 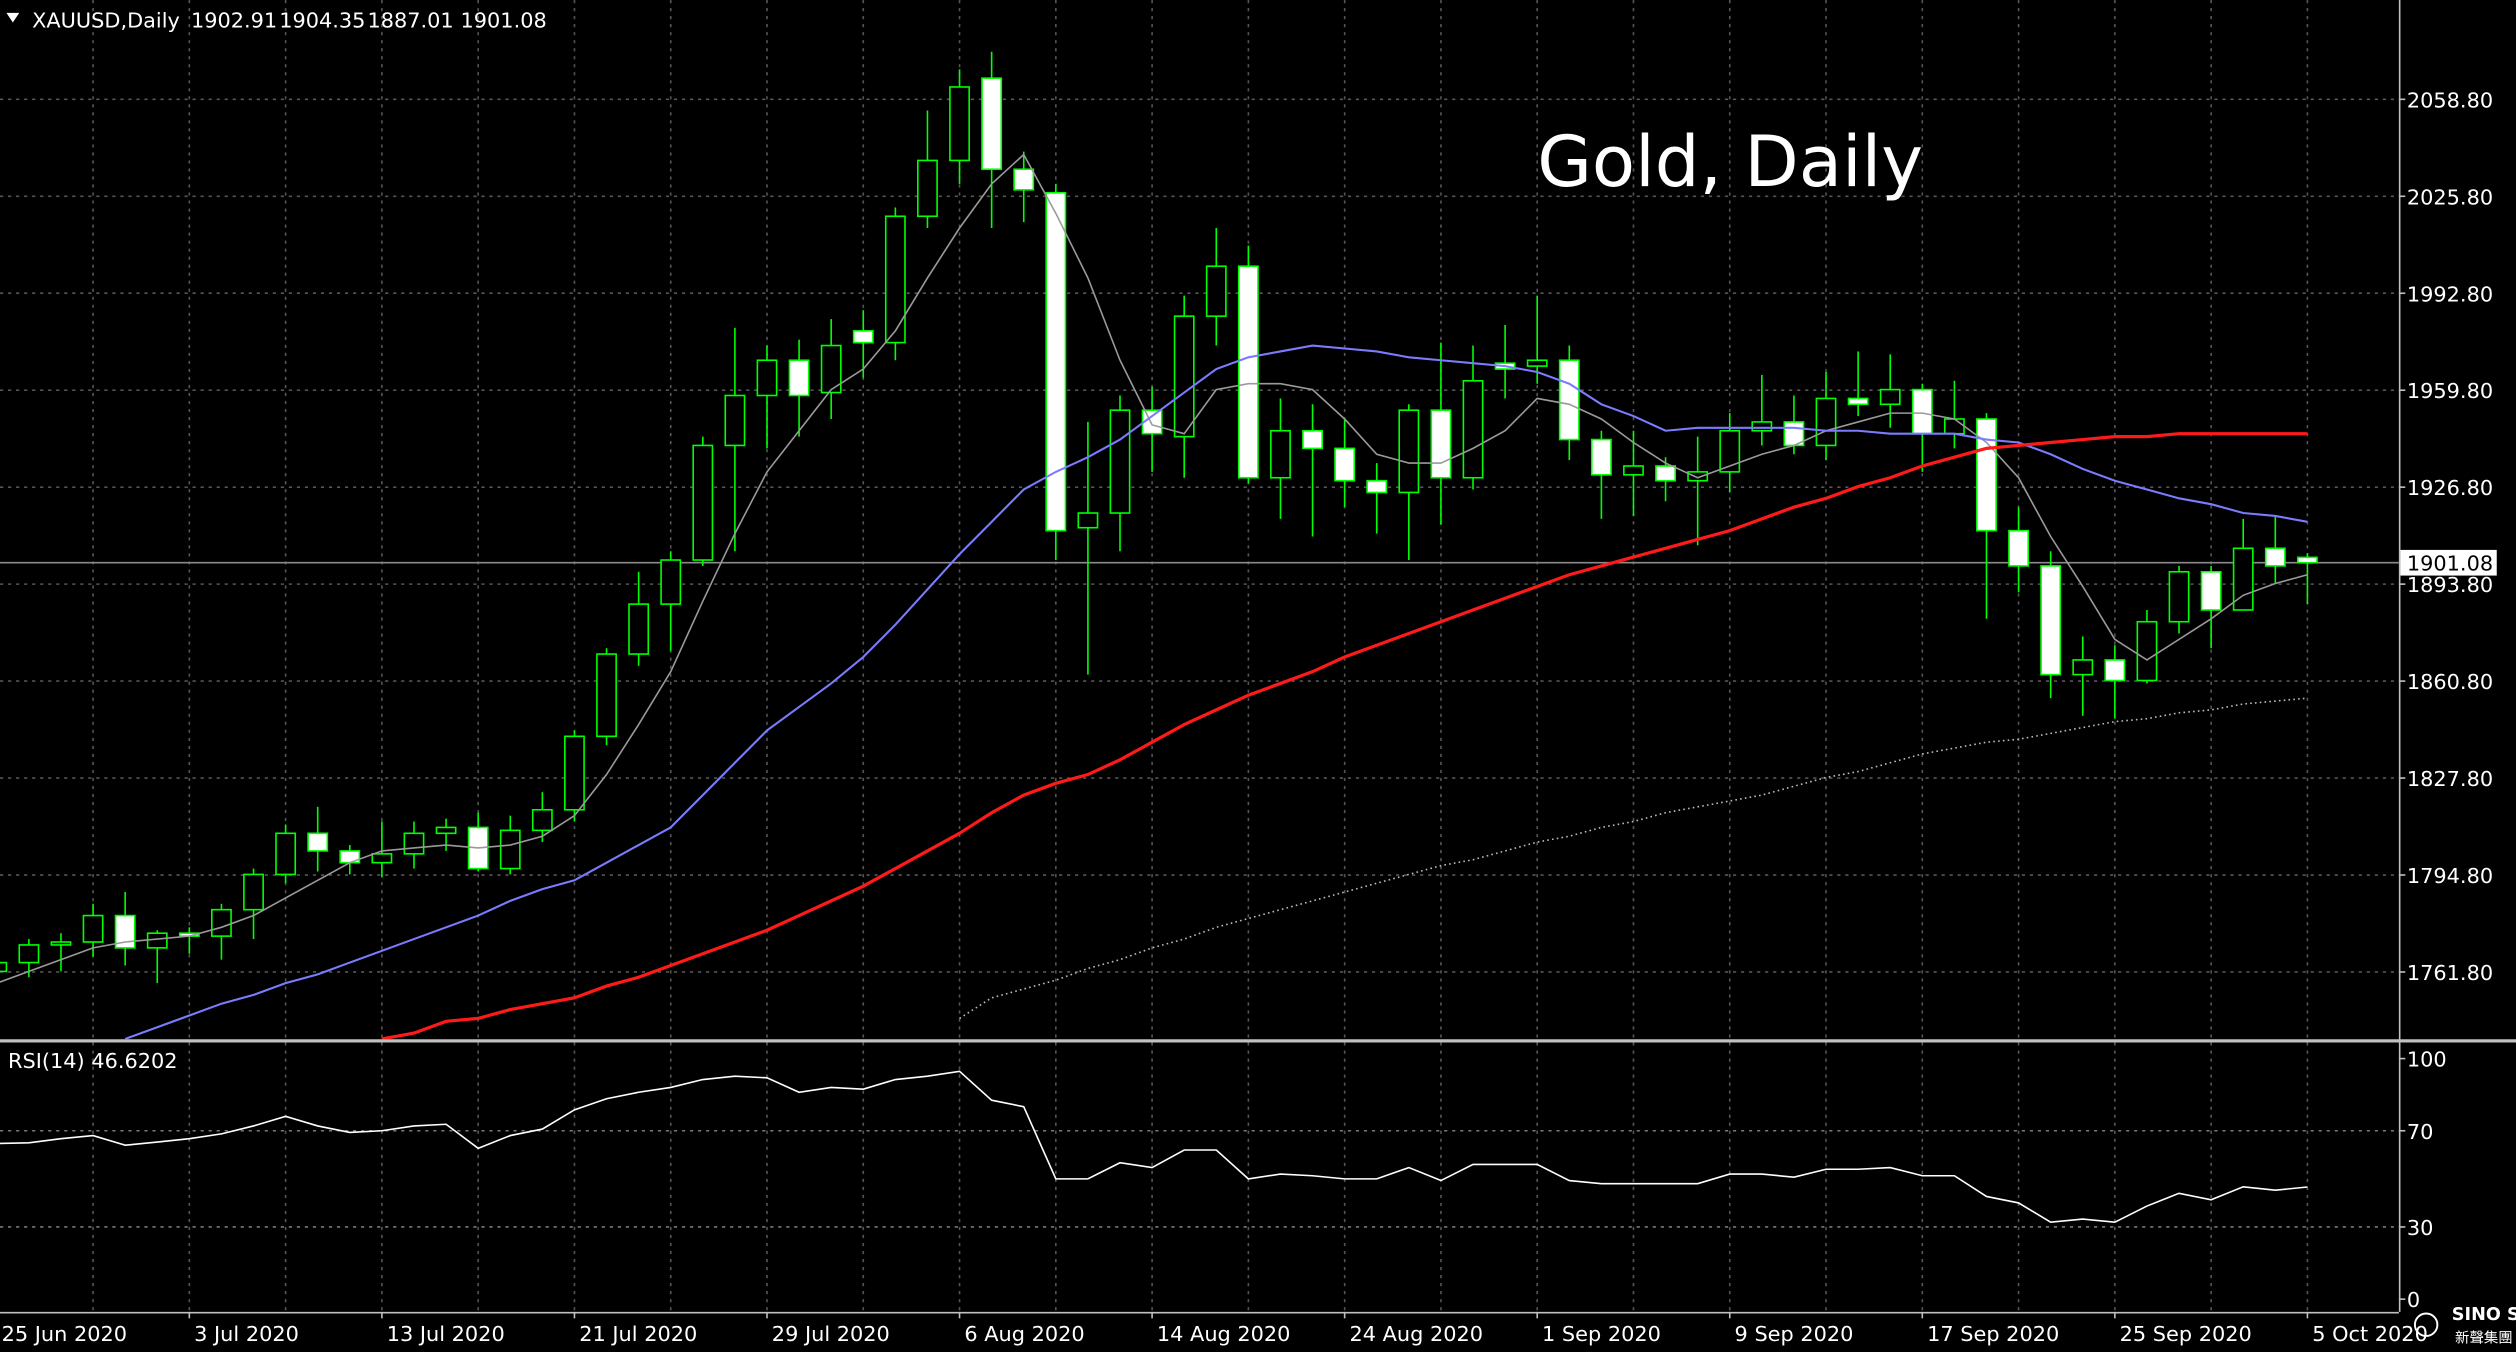 I want to click on y-tick-label: 1959.80, so click(x=2450, y=391).